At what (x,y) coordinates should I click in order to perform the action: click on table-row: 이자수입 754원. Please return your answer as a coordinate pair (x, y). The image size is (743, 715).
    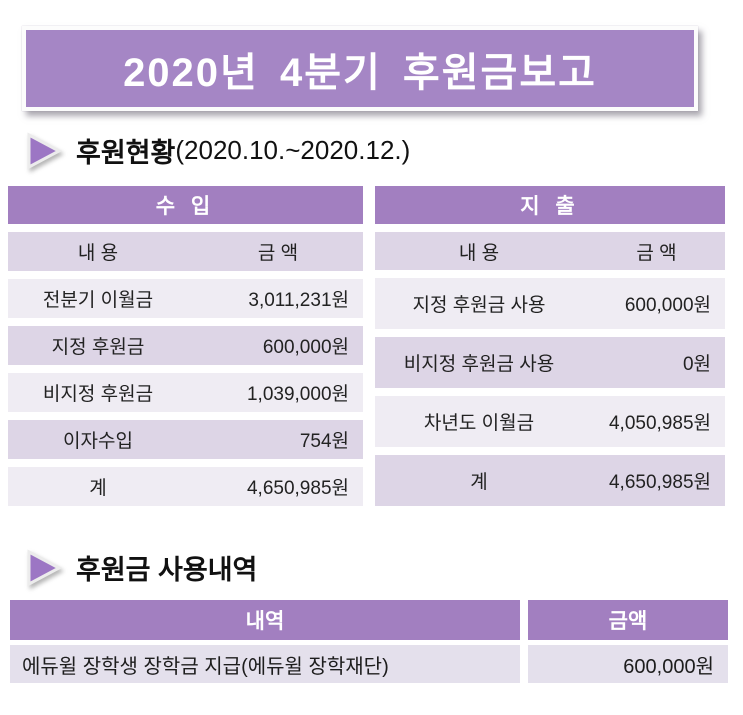
    Looking at the image, I should click on (185, 439).